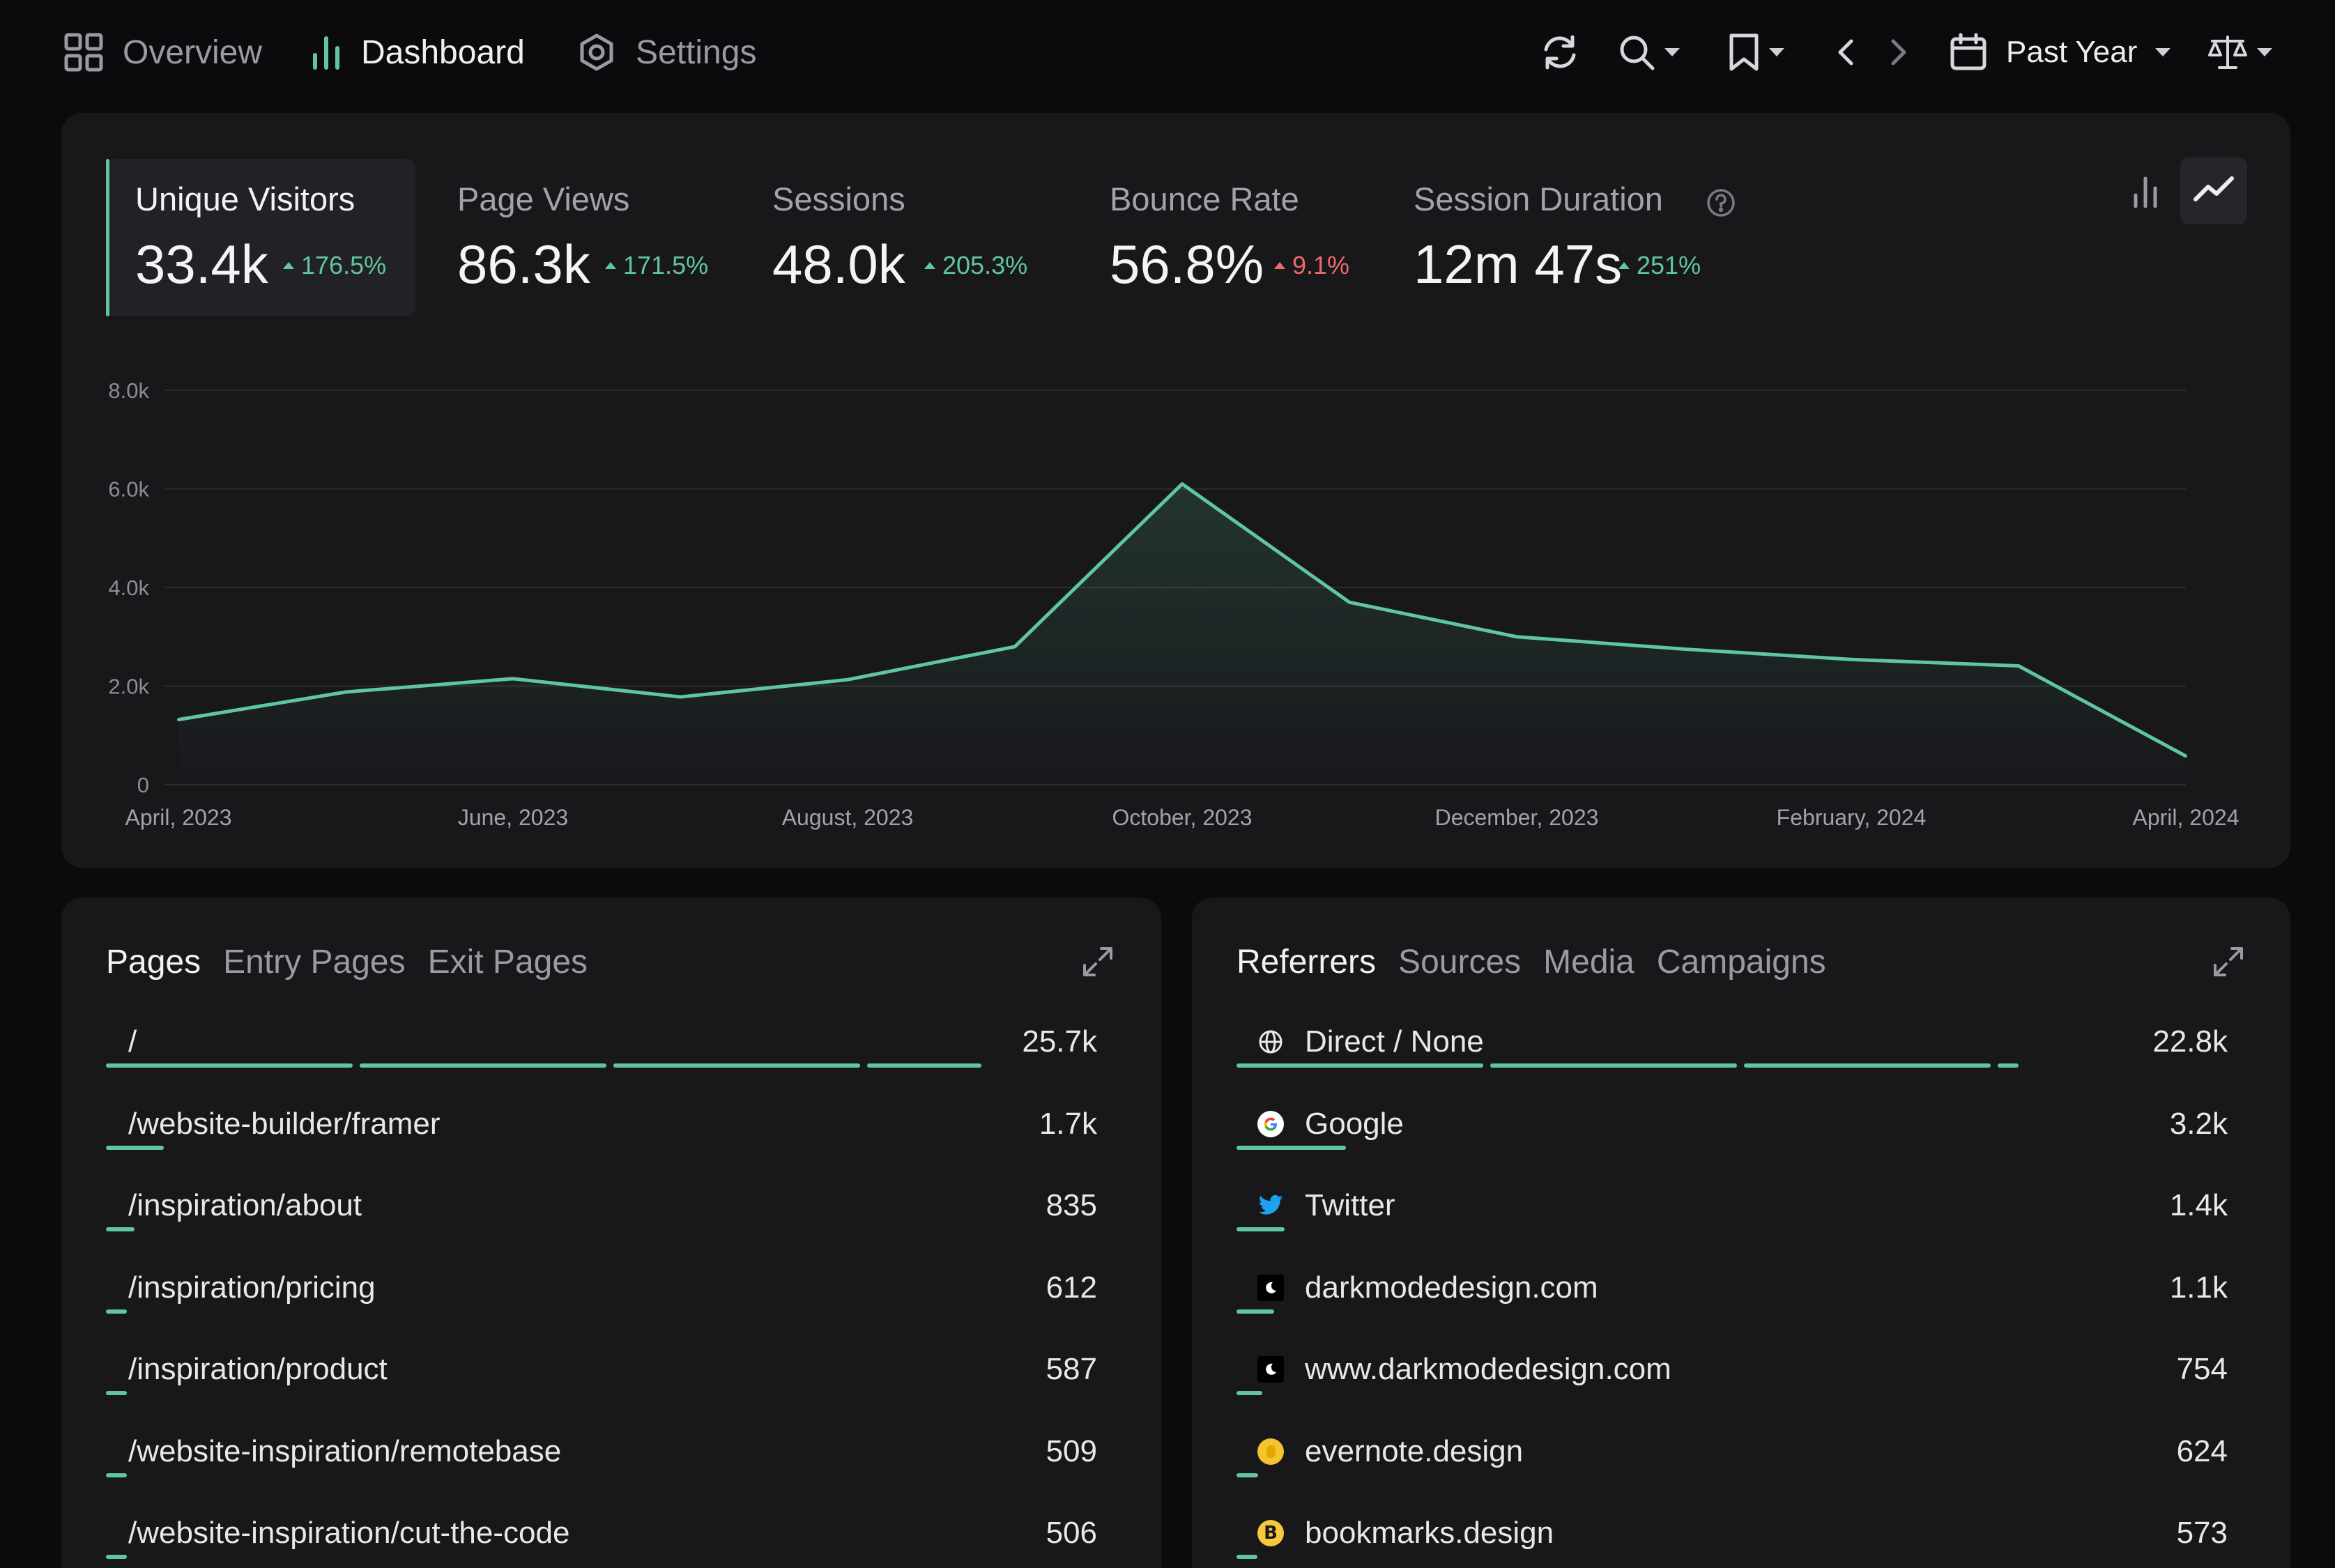  Describe the element at coordinates (1517, 817) in the screenshot. I see `x-tick-label: December, 2023` at that location.